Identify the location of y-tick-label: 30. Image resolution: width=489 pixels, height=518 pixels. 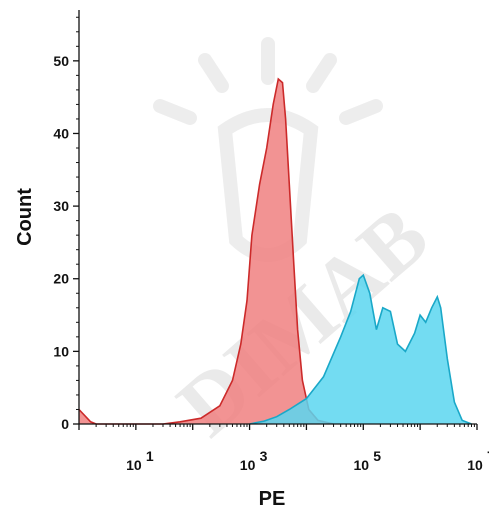
(61, 206).